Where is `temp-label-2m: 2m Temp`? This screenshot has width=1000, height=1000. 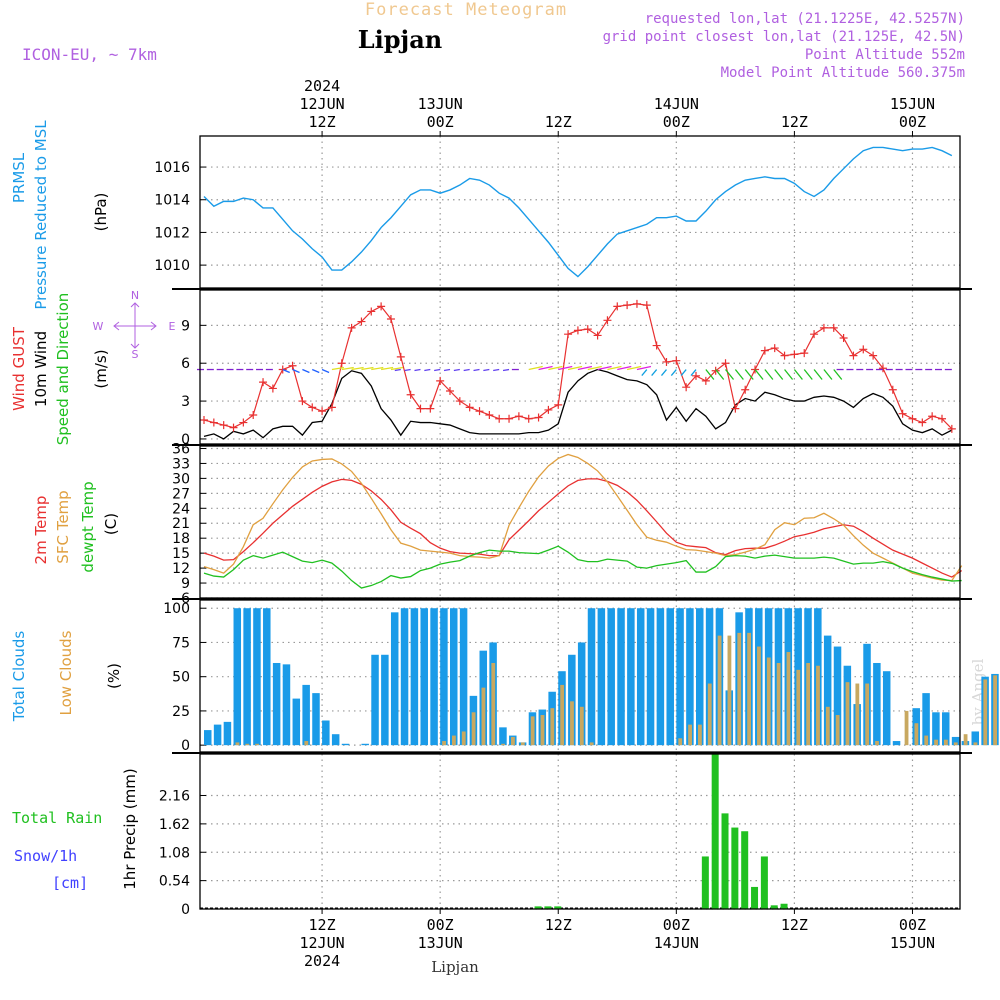 temp-label-2m: 2m Temp is located at coordinates (41, 530).